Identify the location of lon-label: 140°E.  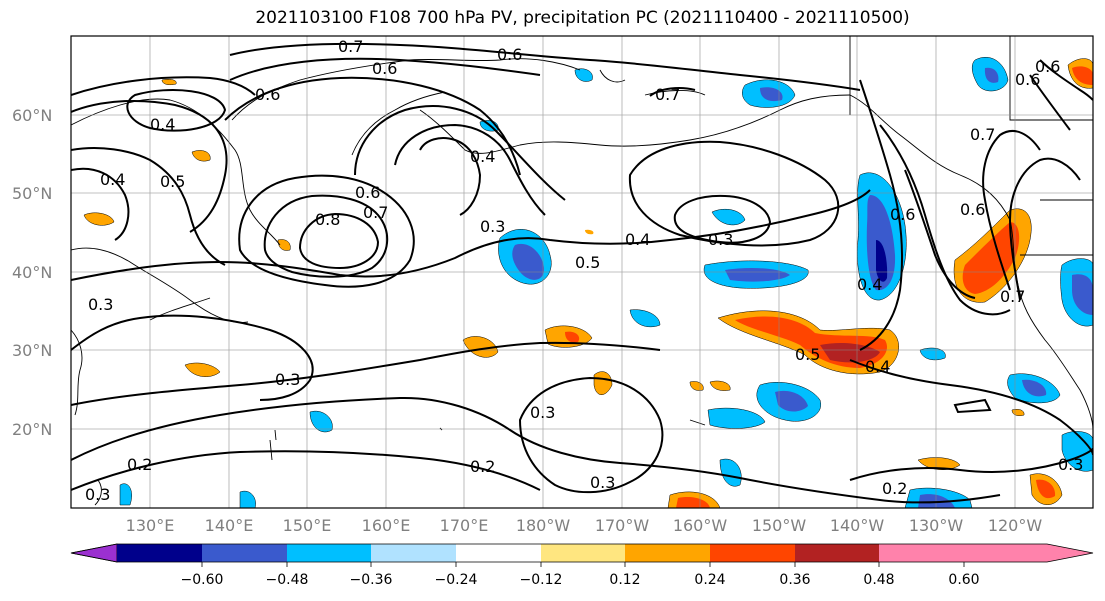
(229, 525).